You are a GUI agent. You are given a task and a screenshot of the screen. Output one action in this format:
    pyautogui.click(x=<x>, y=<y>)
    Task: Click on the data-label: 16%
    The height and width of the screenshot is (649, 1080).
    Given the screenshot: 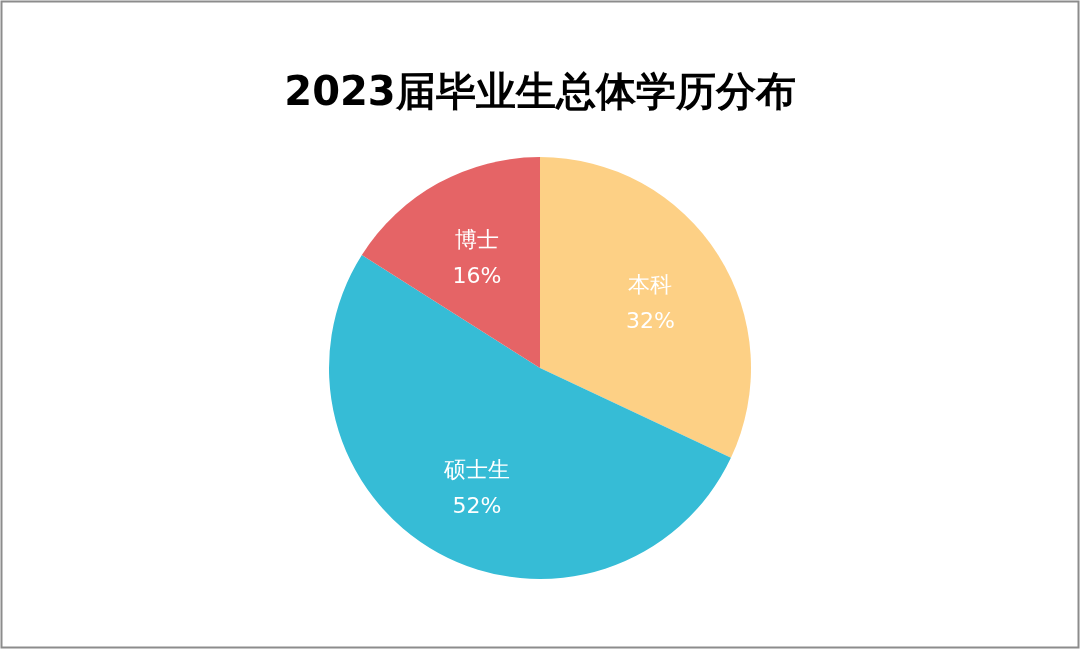 What is the action you would take?
    pyautogui.click(x=477, y=276)
    